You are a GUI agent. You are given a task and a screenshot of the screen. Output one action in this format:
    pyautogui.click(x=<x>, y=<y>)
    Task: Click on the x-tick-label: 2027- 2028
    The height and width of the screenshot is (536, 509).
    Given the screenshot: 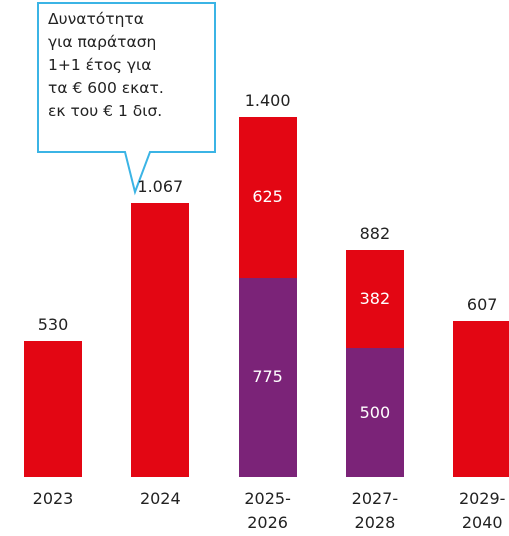 What is the action you would take?
    pyautogui.click(x=375, y=510)
    